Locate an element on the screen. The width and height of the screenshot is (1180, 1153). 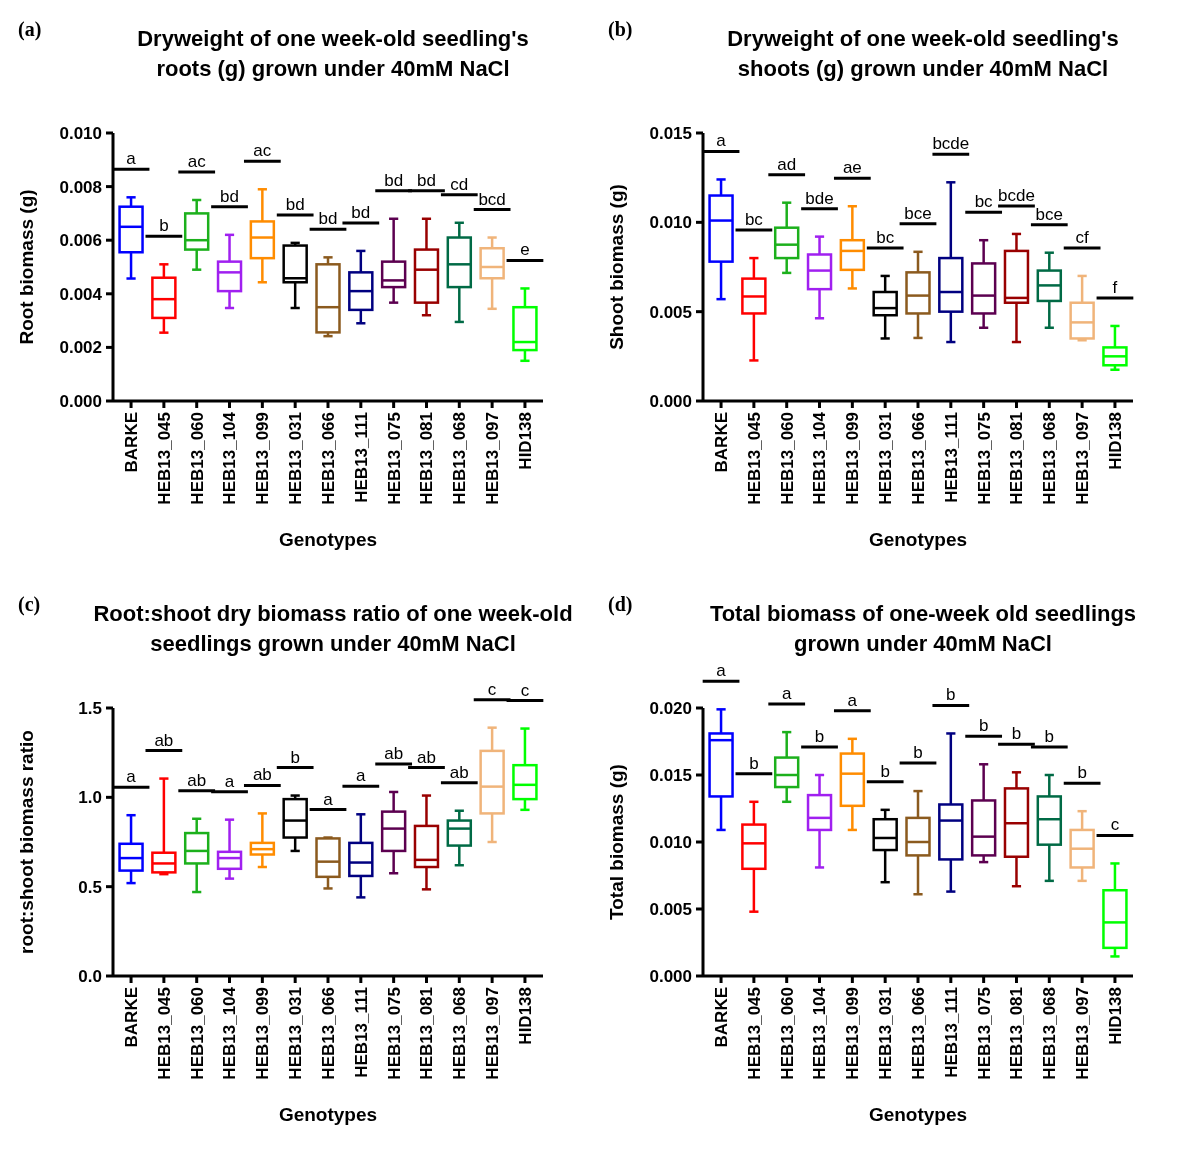
y-tick-label: 0.020 is located at coordinates (670, 708).